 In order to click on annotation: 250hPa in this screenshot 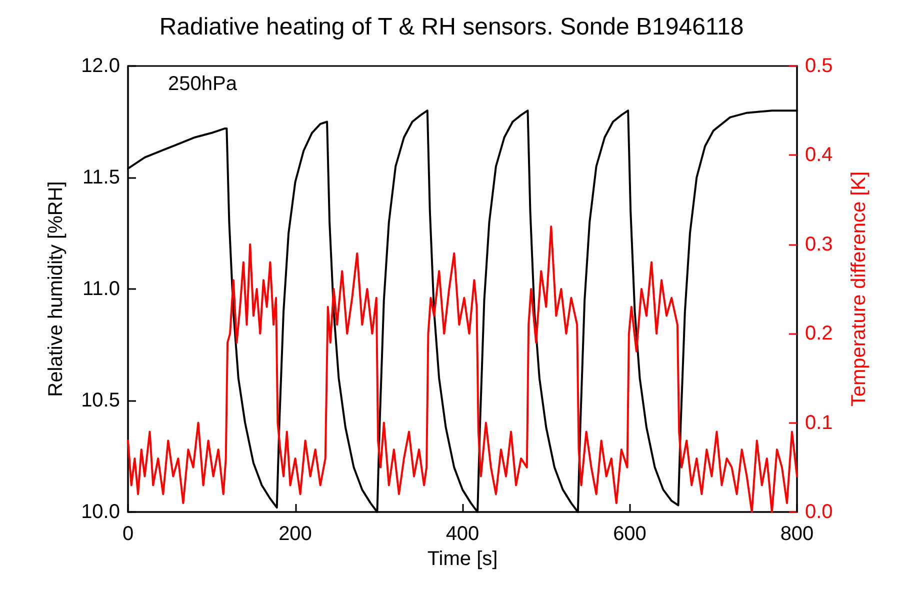, I will do `click(203, 84)`.